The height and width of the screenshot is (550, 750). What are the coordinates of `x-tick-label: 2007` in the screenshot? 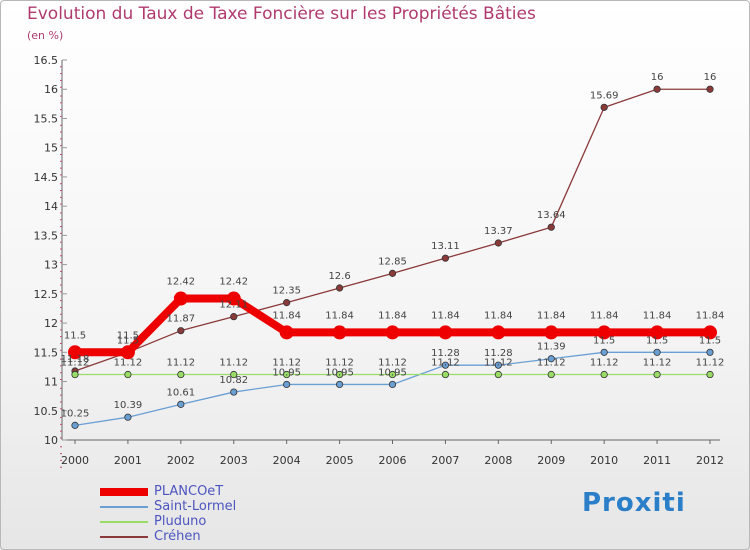 It's located at (445, 460).